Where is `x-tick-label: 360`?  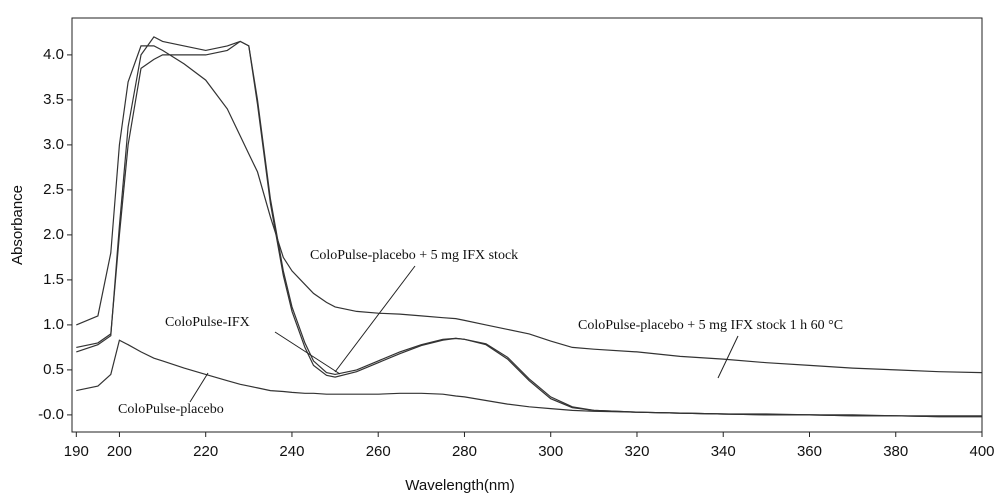
x-tick-label: 360 is located at coordinates (809, 451).